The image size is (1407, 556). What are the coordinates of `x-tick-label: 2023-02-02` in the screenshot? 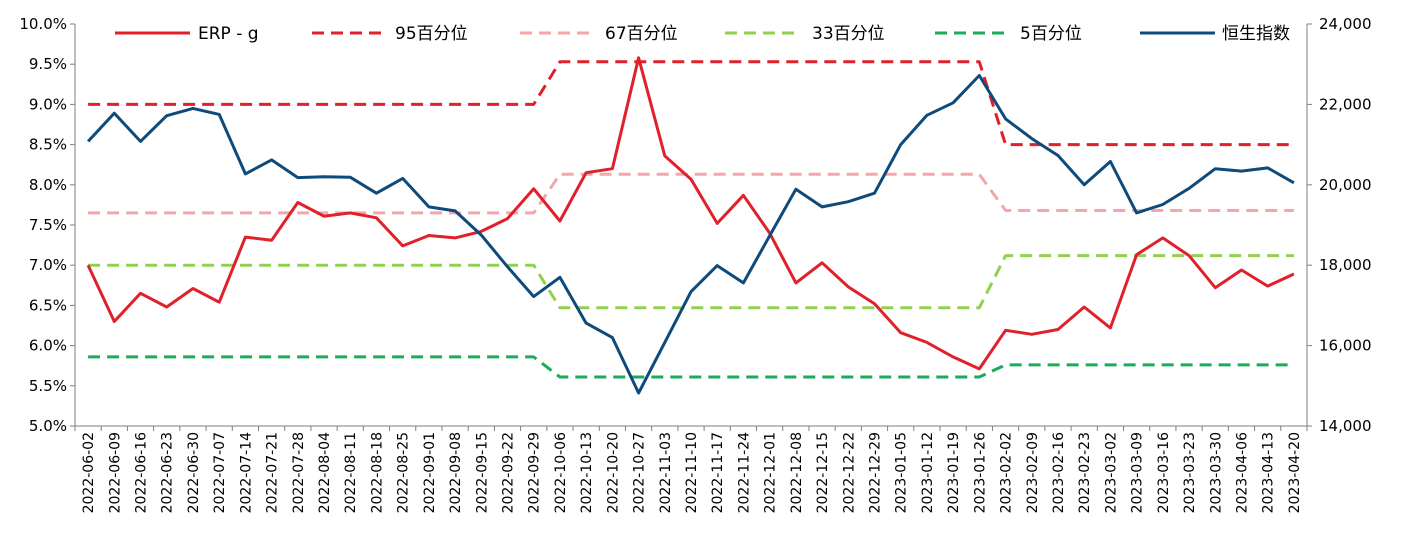 It's located at (1007, 472).